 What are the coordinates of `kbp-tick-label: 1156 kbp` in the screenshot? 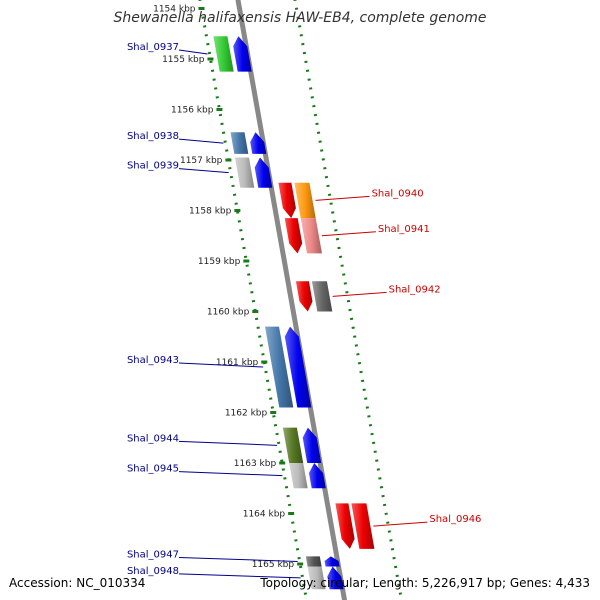 It's located at (192, 111).